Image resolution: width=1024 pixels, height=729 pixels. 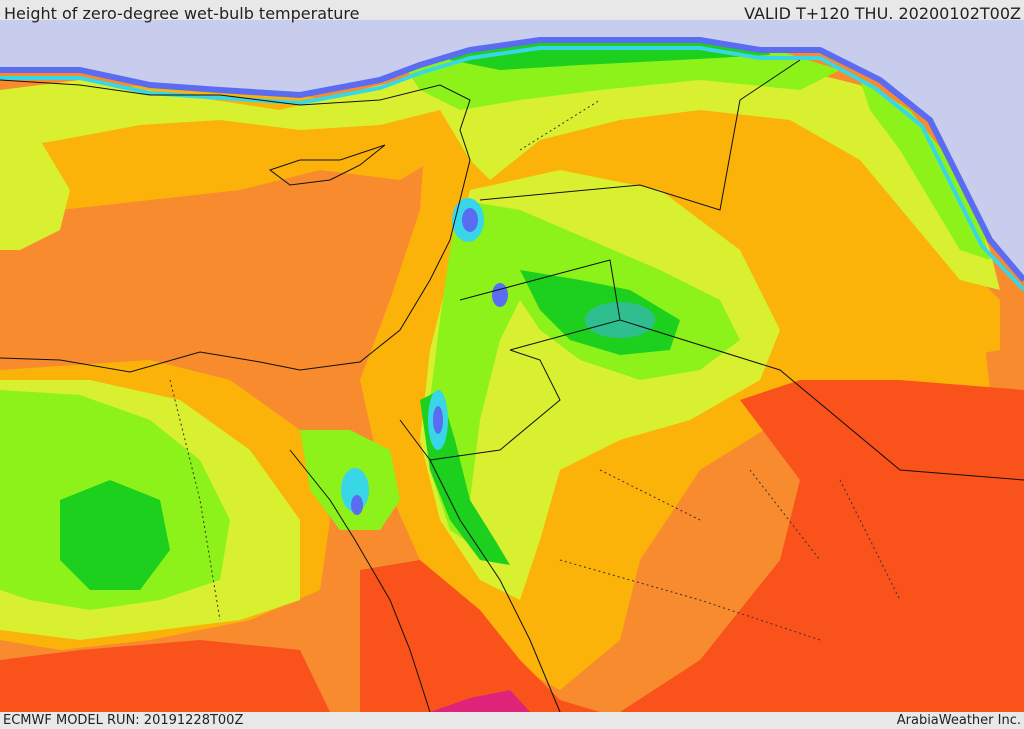 What do you see at coordinates (357, 505) in the screenshot?
I see `field-blue-sinai` at bounding box center [357, 505].